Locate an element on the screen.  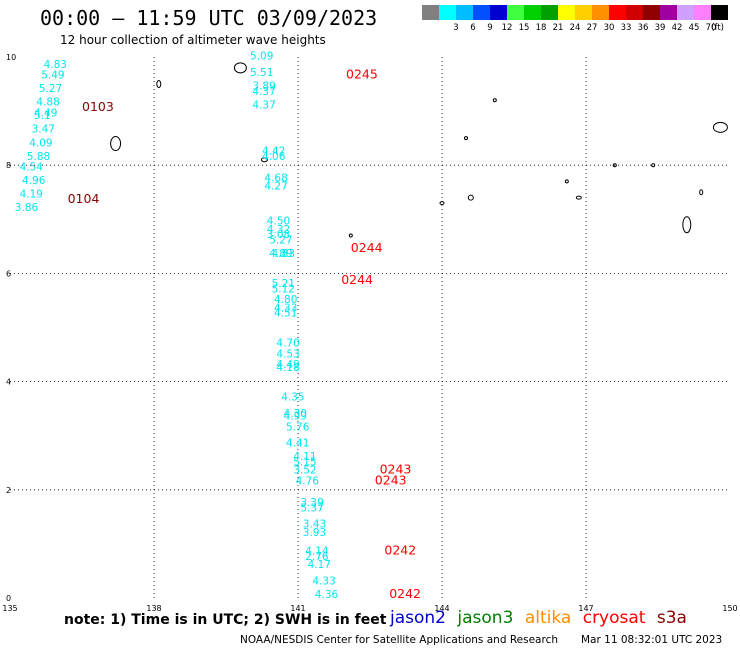
track-time-label: 0103 is located at coordinates (98, 106).